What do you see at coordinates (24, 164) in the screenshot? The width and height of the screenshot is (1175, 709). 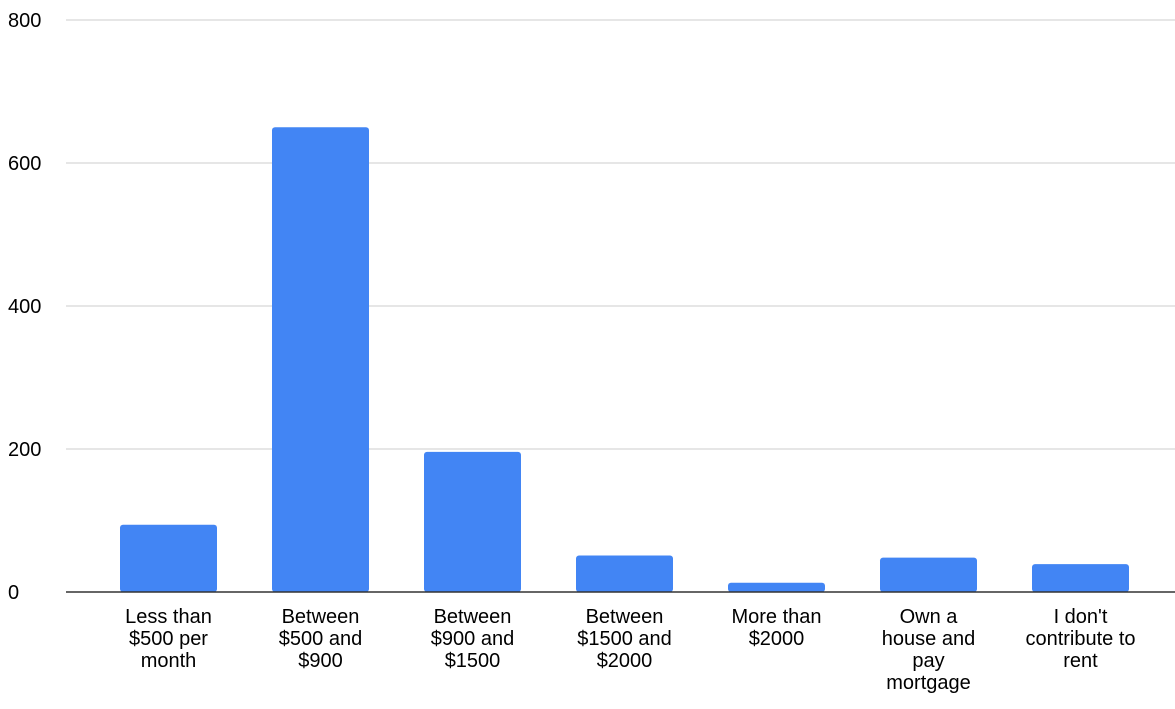 I see `y-tick-label: 600` at bounding box center [24, 164].